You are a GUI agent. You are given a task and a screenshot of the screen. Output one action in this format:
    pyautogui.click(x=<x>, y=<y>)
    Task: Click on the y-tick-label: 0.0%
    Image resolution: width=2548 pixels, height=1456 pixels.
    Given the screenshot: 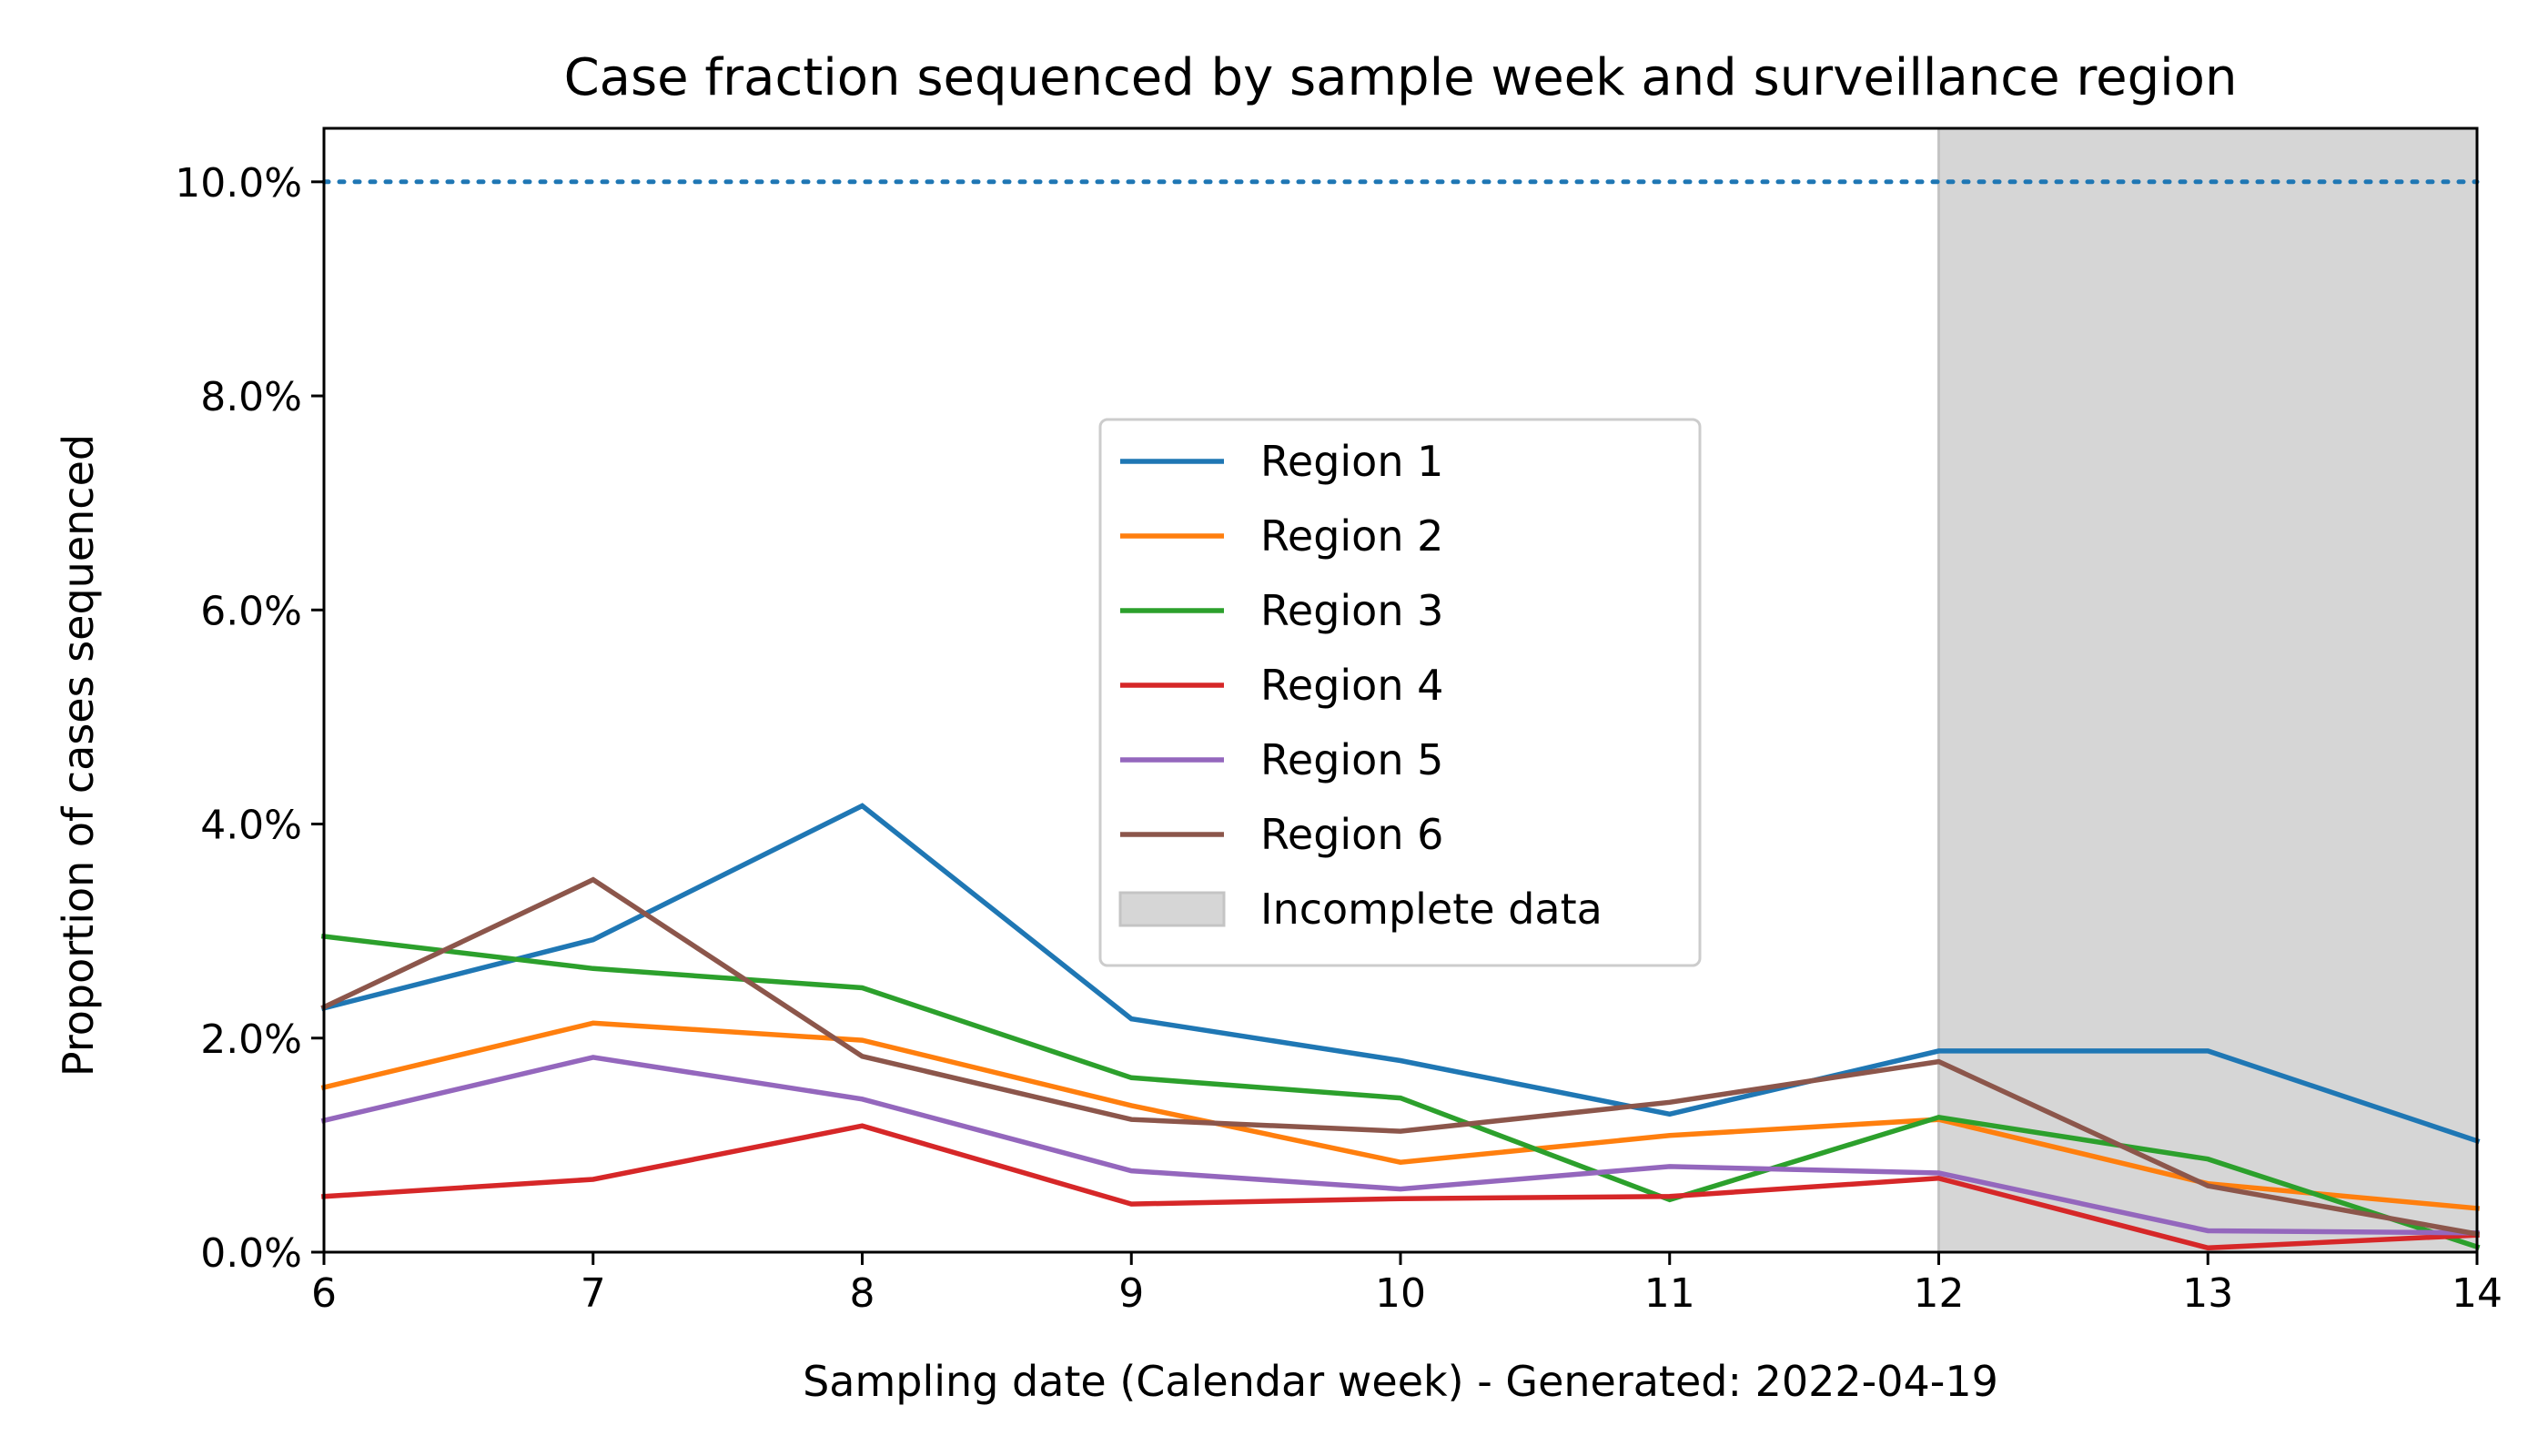 What is the action you would take?
    pyautogui.click(x=251, y=1254)
    